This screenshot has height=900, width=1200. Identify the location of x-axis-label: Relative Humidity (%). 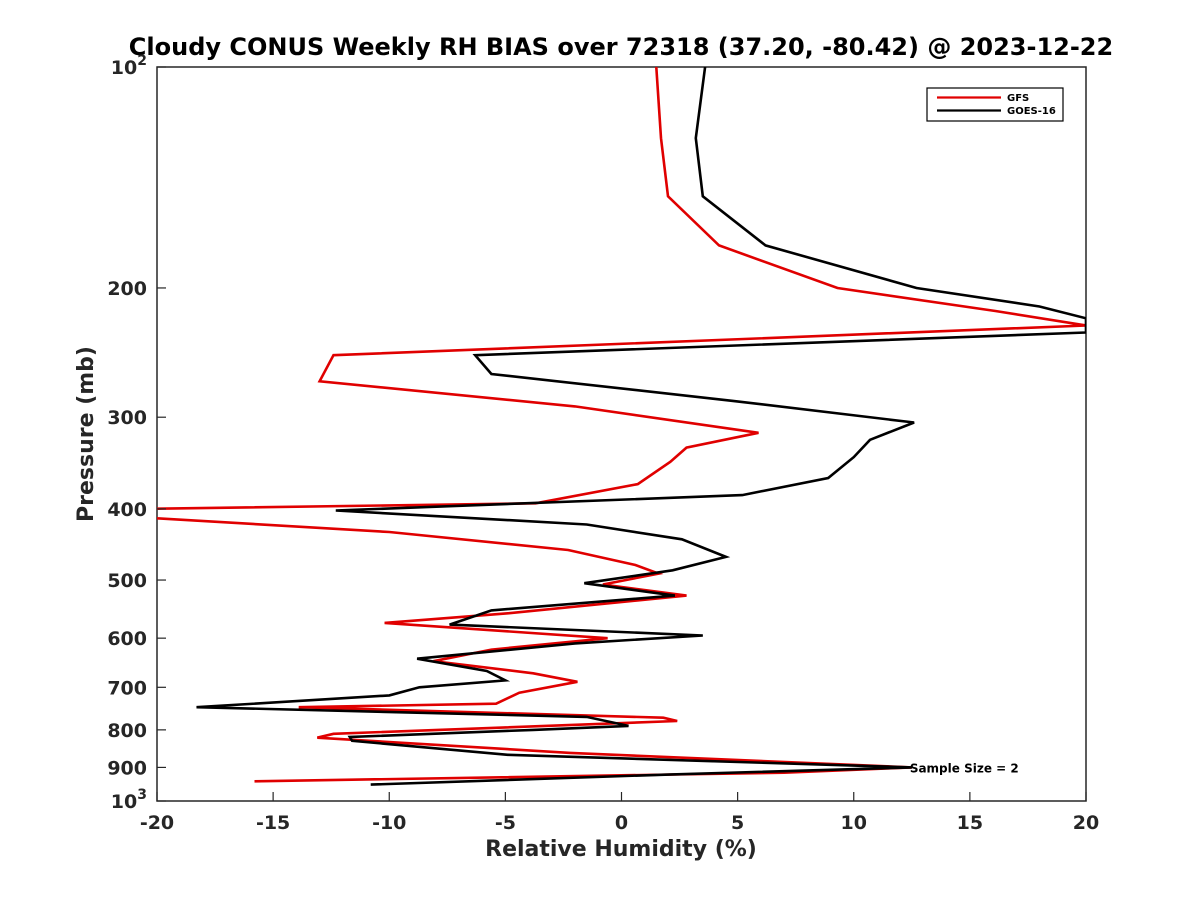
(621, 849).